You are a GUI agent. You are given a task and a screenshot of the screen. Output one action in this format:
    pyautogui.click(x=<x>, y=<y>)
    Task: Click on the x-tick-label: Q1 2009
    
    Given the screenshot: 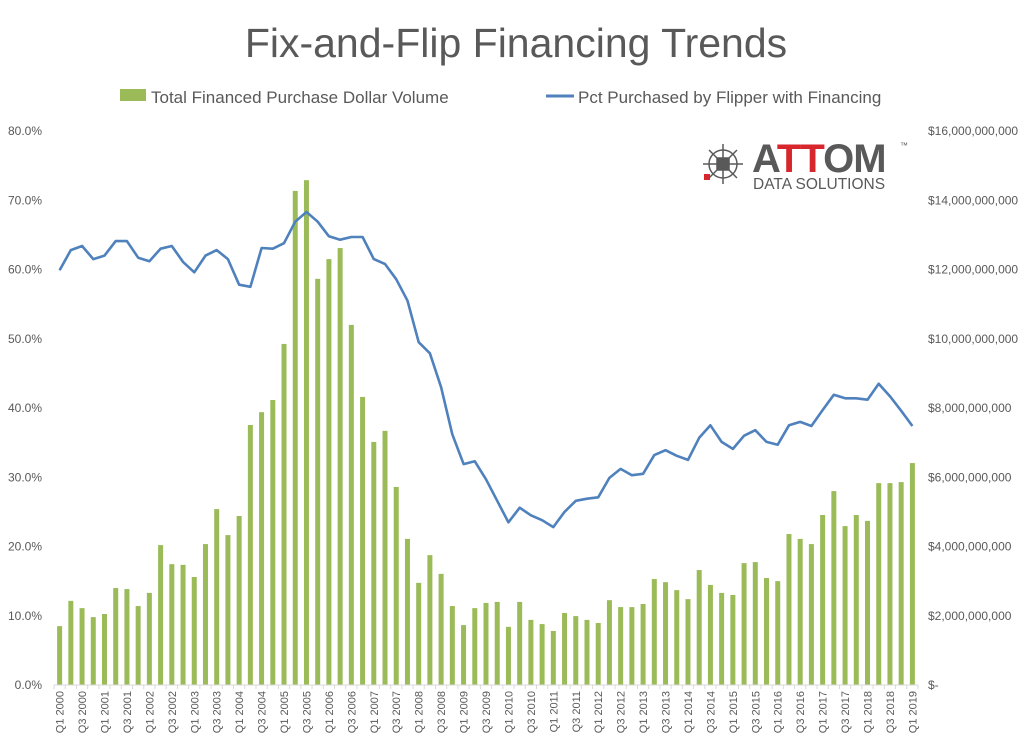 What is the action you would take?
    pyautogui.click(x=465, y=712)
    